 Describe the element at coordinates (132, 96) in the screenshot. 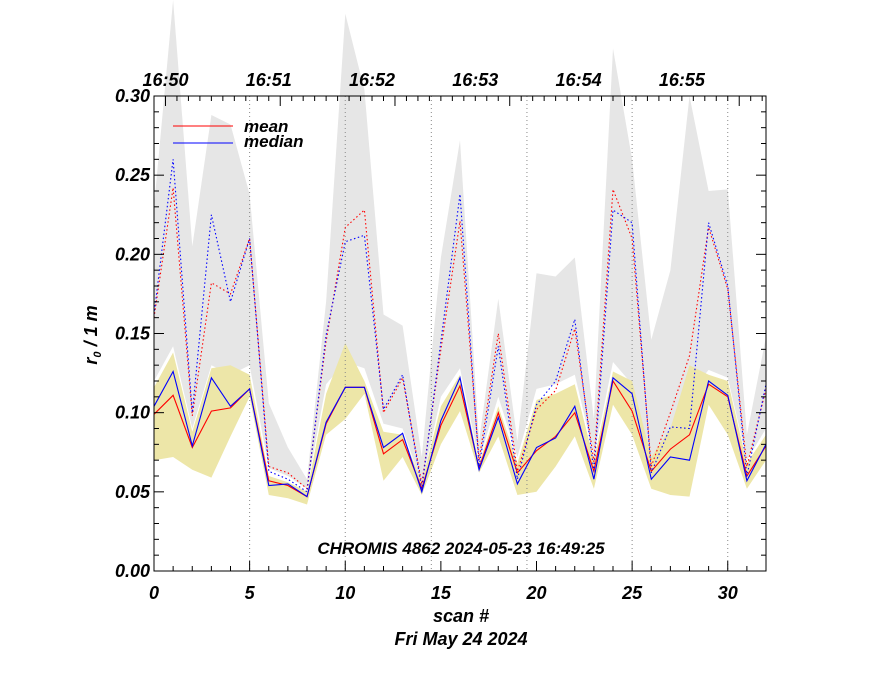

I see `y-tick-label: 0.30` at that location.